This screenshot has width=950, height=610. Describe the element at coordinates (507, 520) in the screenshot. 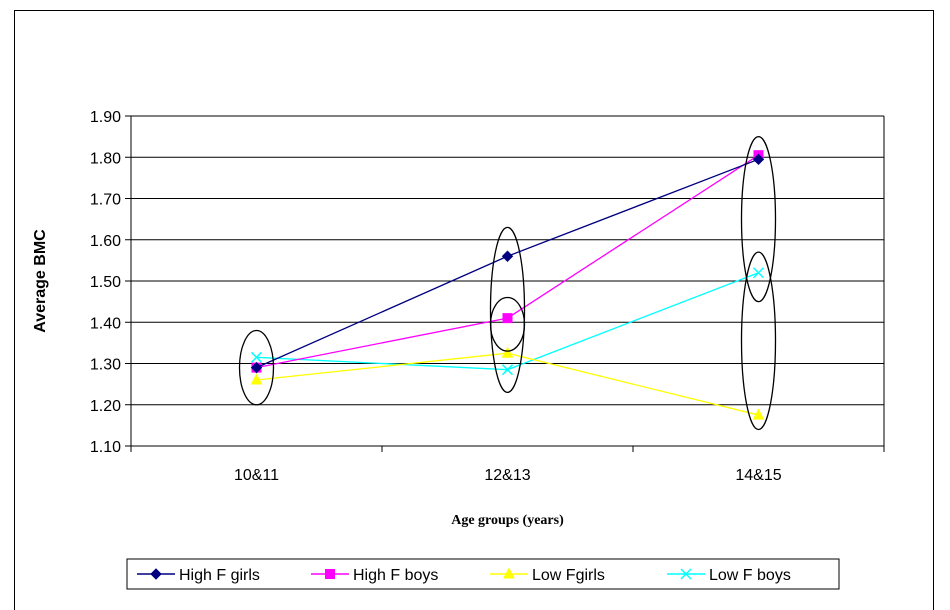

I see `x-axis-label: Age groups (years)` at that location.